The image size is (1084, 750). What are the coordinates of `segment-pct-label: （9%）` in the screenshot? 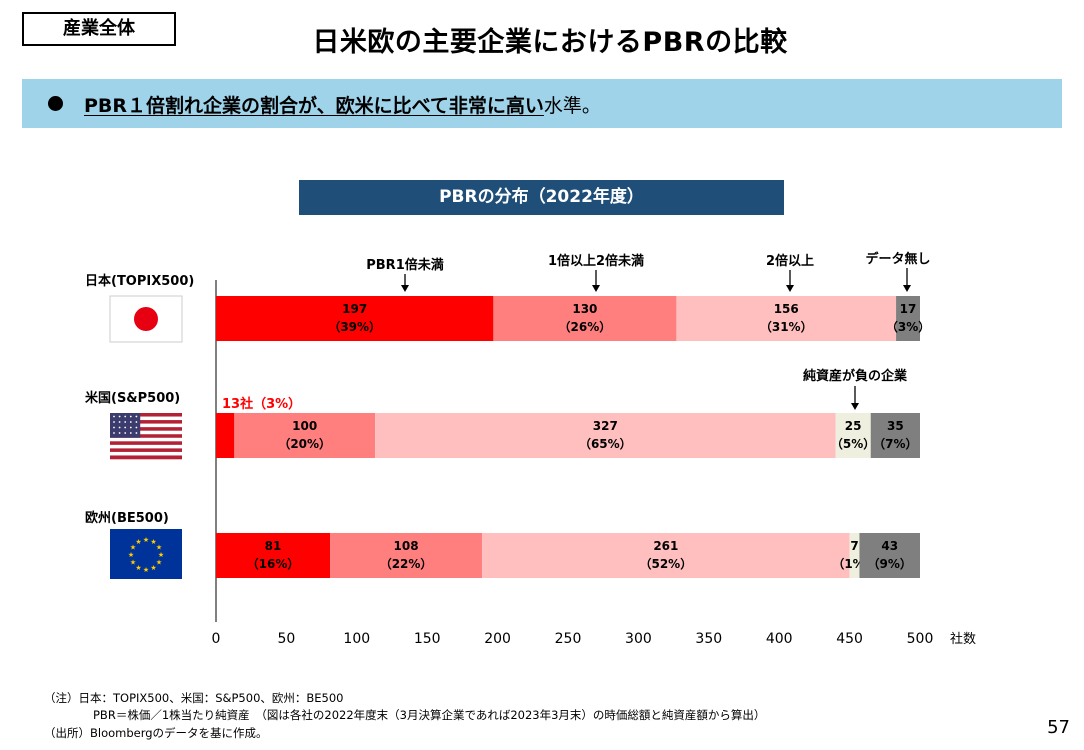 It's located at (890, 563).